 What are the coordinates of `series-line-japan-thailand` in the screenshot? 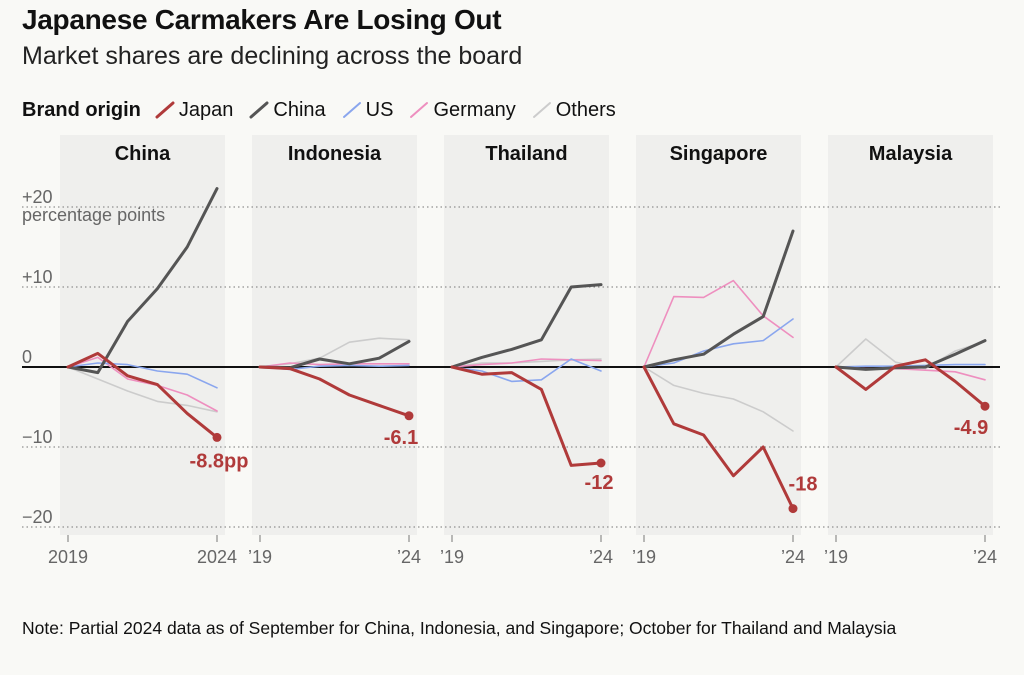 It's located at (526, 416).